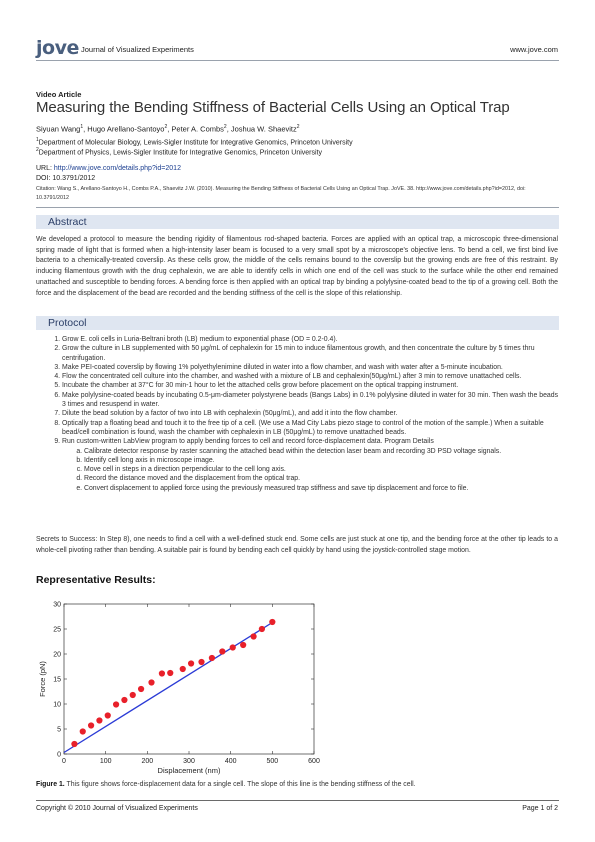 This screenshot has height=842, width=595. What do you see at coordinates (540, 808) in the screenshot?
I see `page-number: Page 1 of 2` at bounding box center [540, 808].